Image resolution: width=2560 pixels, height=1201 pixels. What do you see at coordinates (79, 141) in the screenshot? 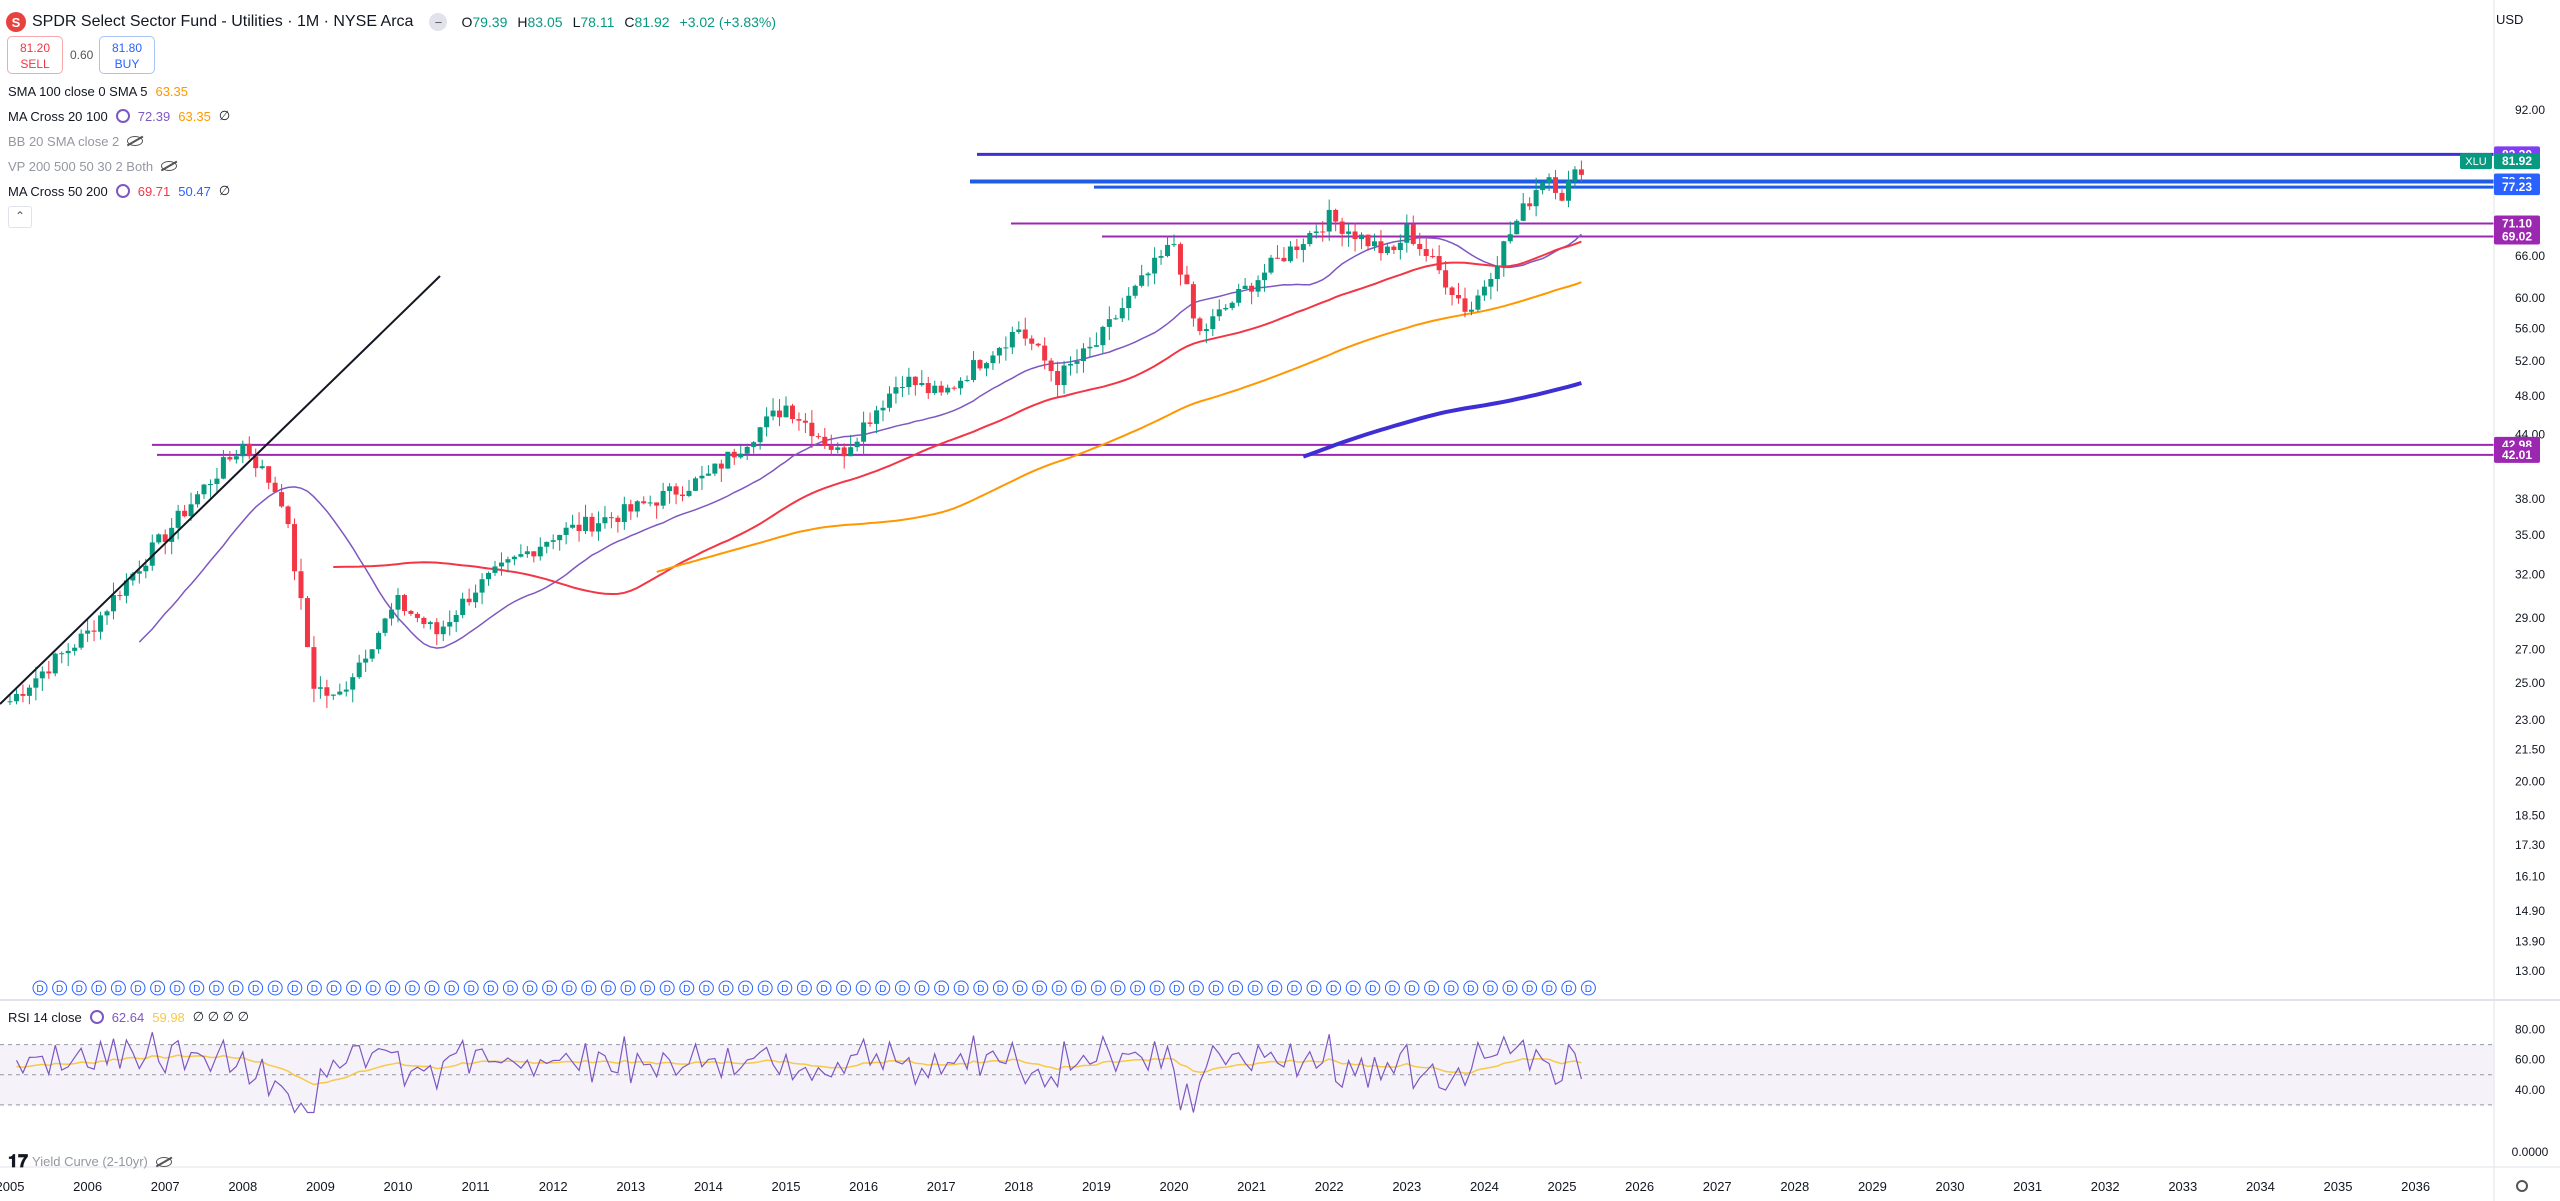
I see `indicator-row: BB 20 SMA close 2` at bounding box center [79, 141].